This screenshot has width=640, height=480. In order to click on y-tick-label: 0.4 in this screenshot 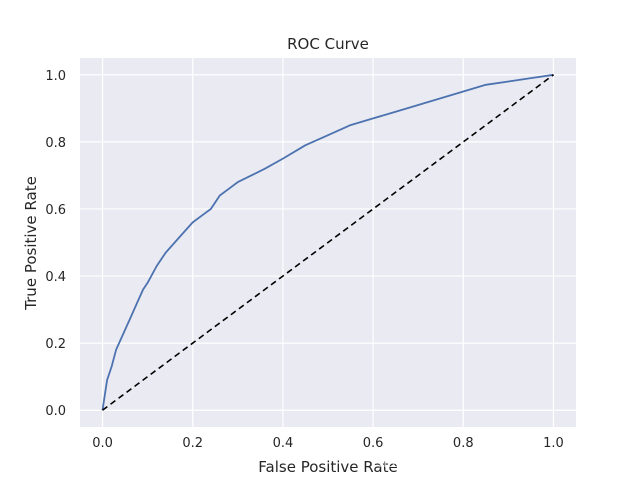, I will do `click(55, 277)`.